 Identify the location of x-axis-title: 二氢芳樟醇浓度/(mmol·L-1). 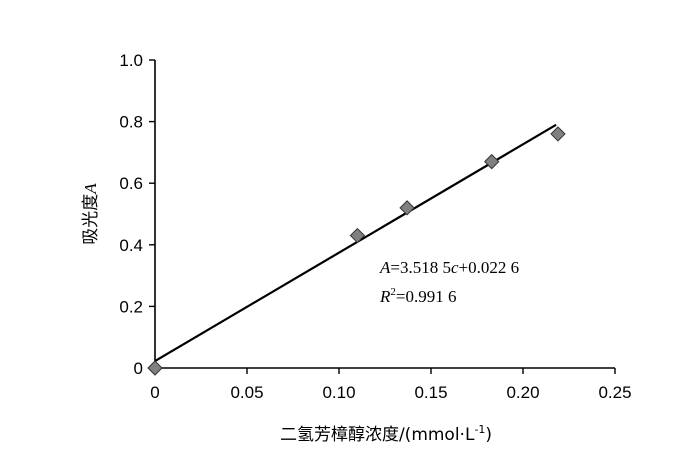
(386, 434).